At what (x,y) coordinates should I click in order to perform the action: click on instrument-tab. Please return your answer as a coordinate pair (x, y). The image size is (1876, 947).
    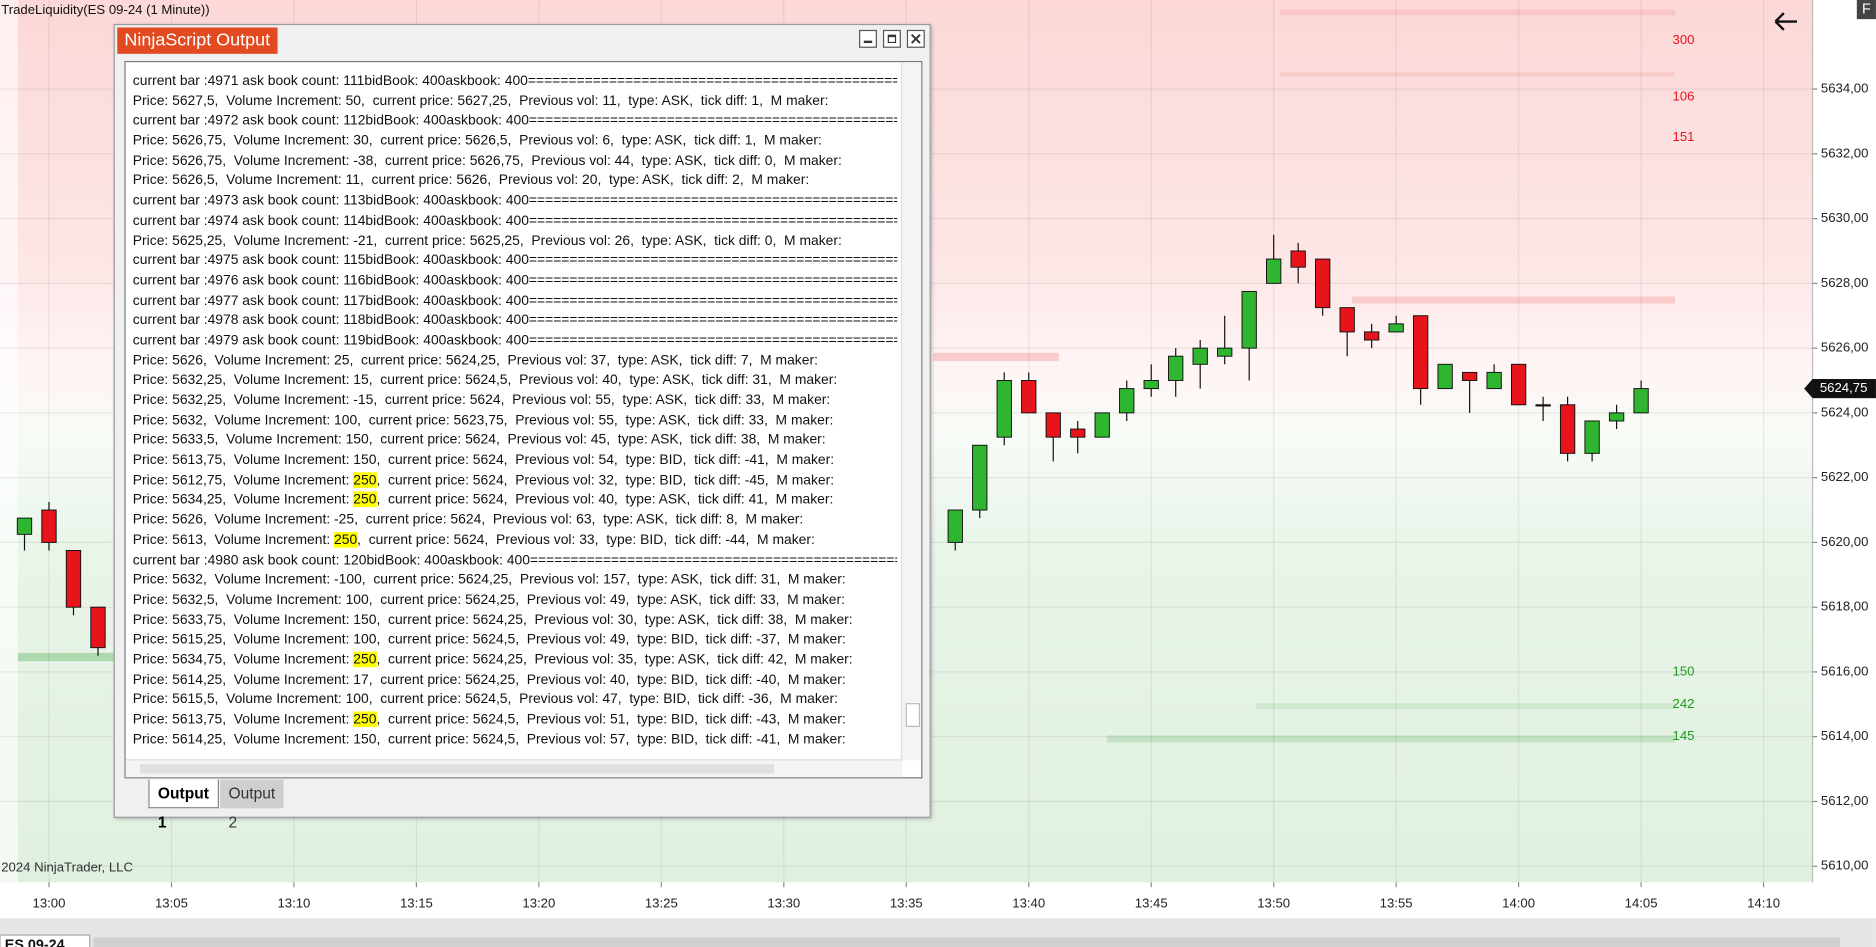
    Looking at the image, I should click on (45, 940).